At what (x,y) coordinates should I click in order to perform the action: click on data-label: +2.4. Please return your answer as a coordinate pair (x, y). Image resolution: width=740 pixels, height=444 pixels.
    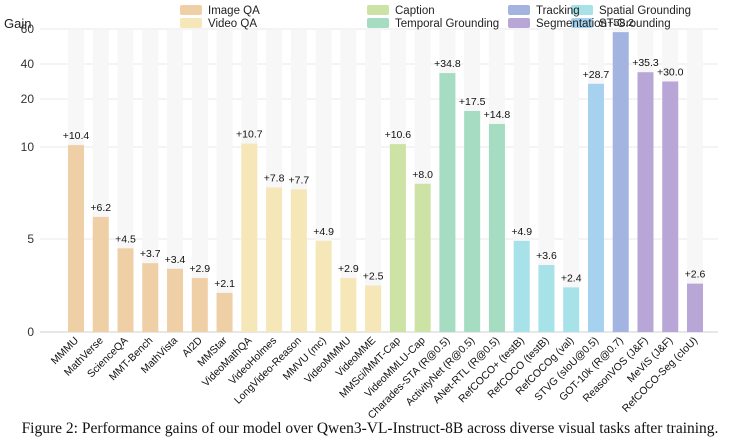
    Looking at the image, I should click on (571, 278).